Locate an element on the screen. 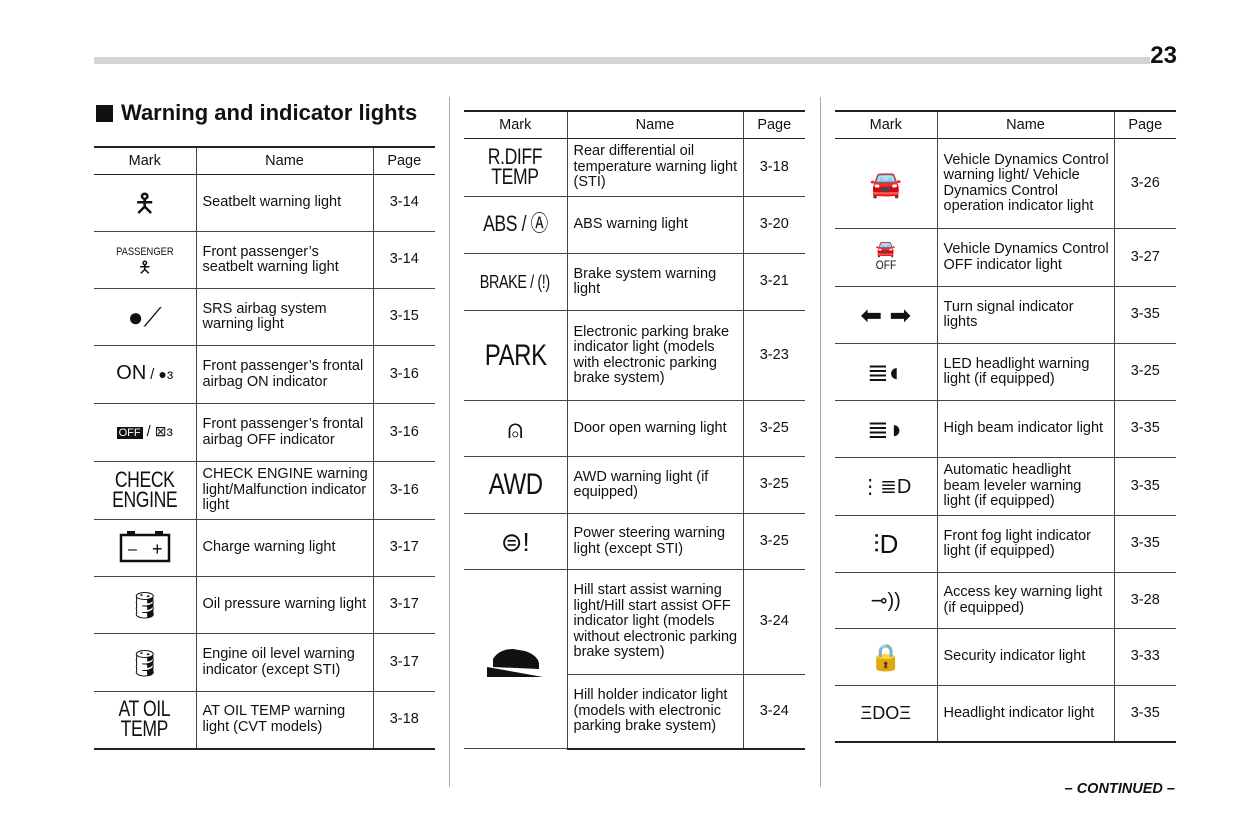 This screenshot has height=827, width=1241. light-name: Turn signal indicator lights is located at coordinates (1026, 315).